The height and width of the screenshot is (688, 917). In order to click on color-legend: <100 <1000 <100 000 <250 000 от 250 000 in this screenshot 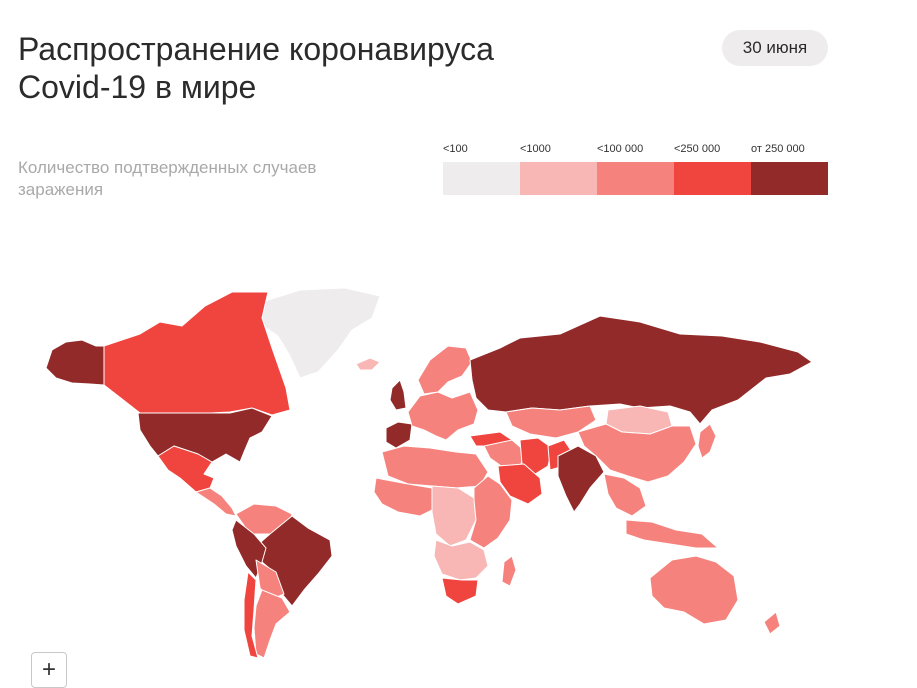, I will do `click(635, 169)`.